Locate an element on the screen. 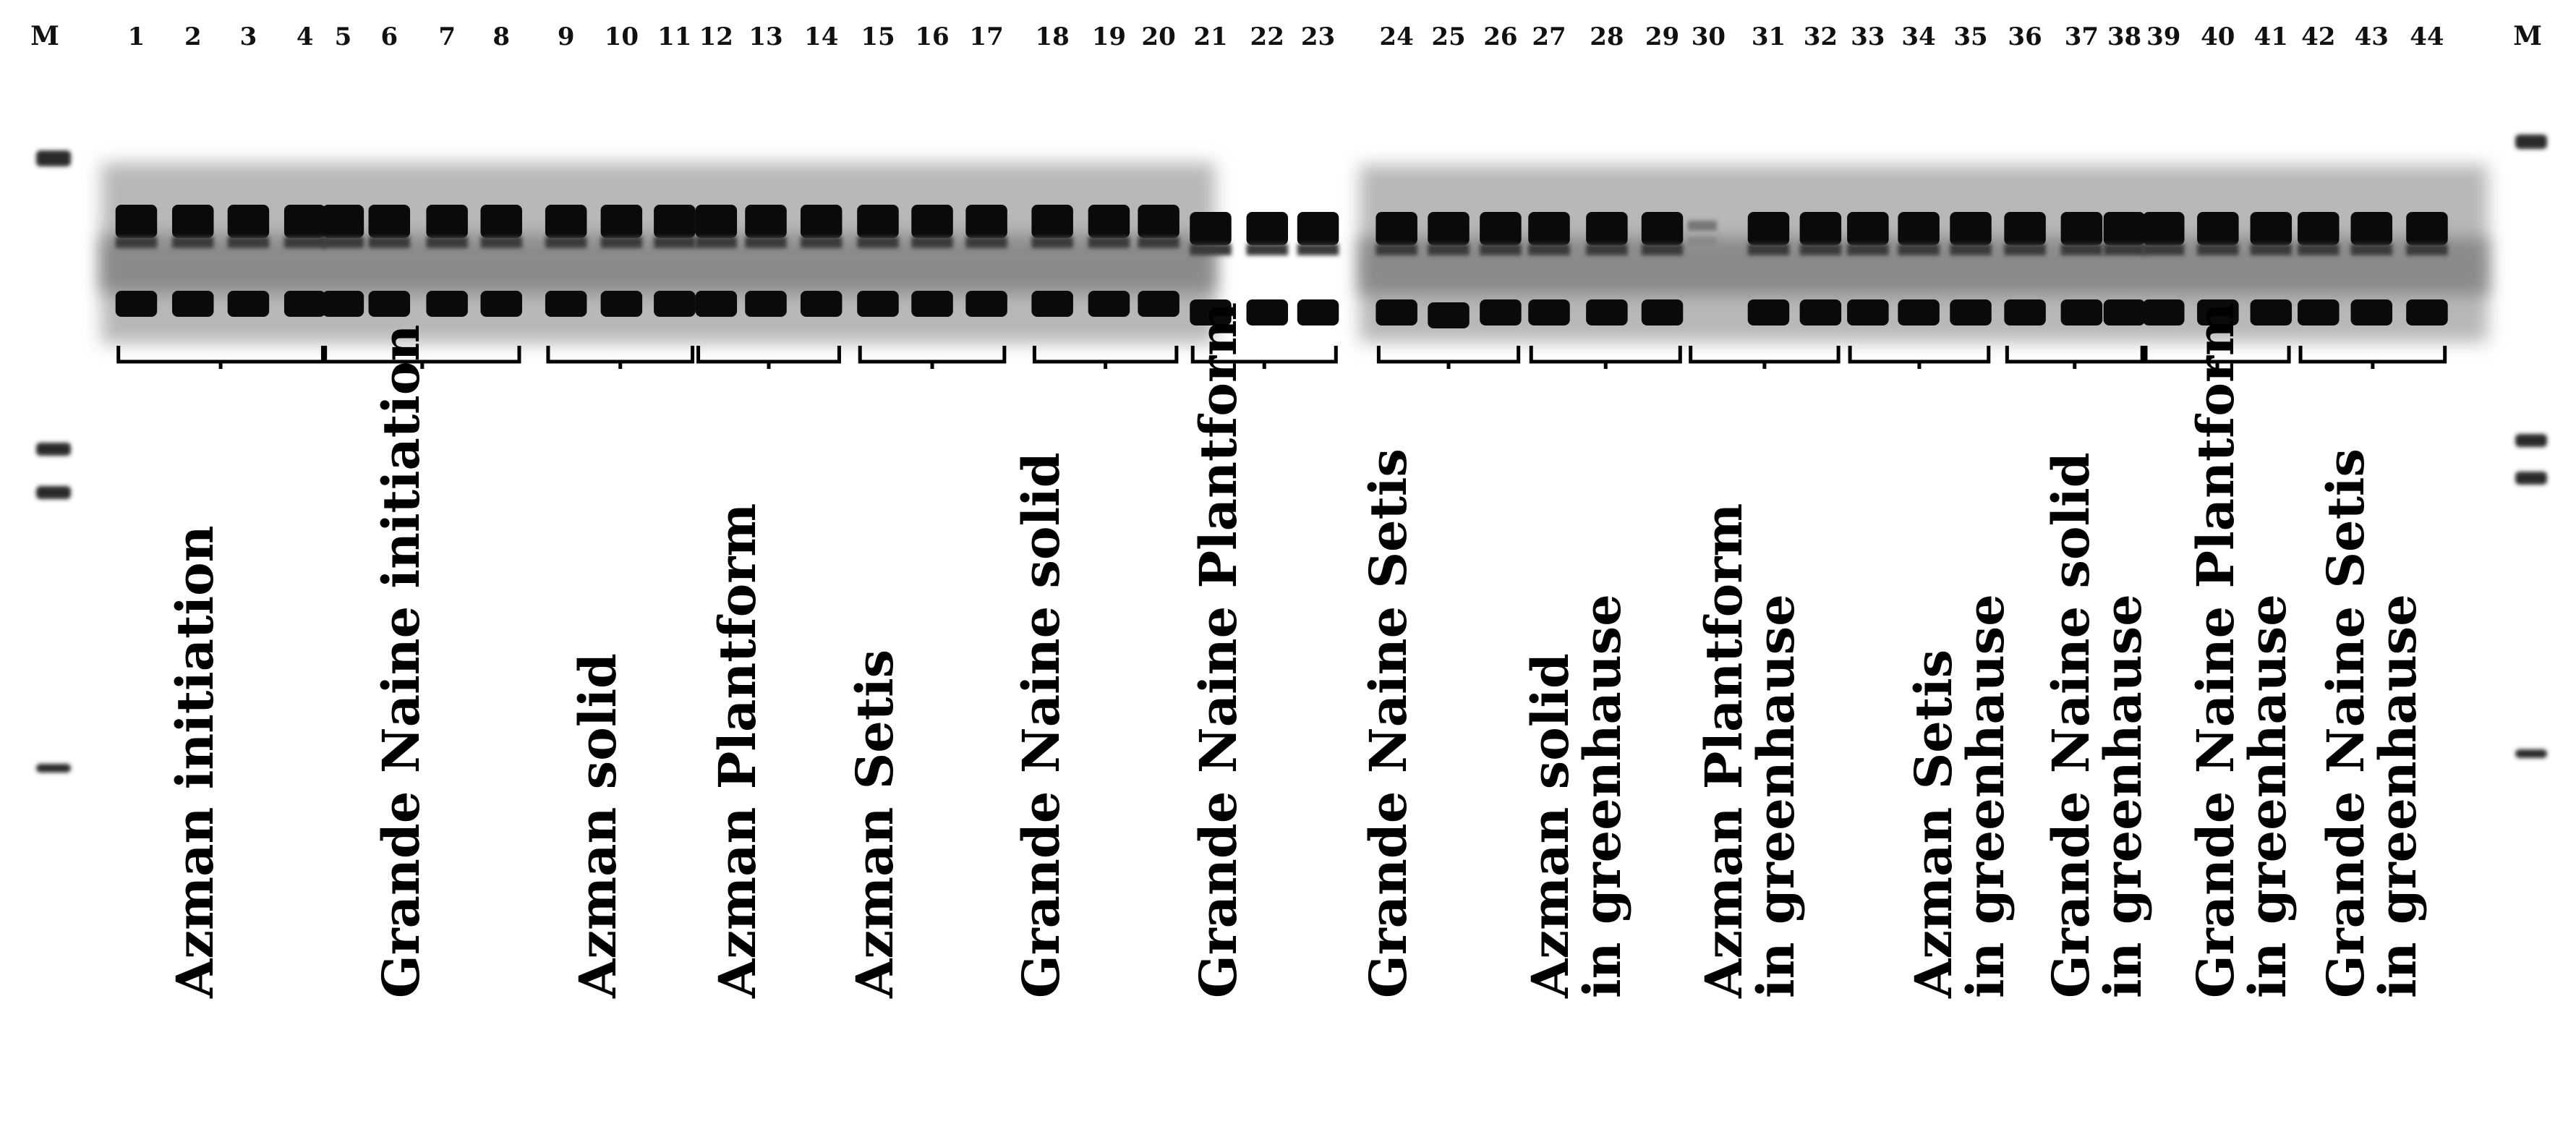  lane-number: 38 is located at coordinates (2124, 37).